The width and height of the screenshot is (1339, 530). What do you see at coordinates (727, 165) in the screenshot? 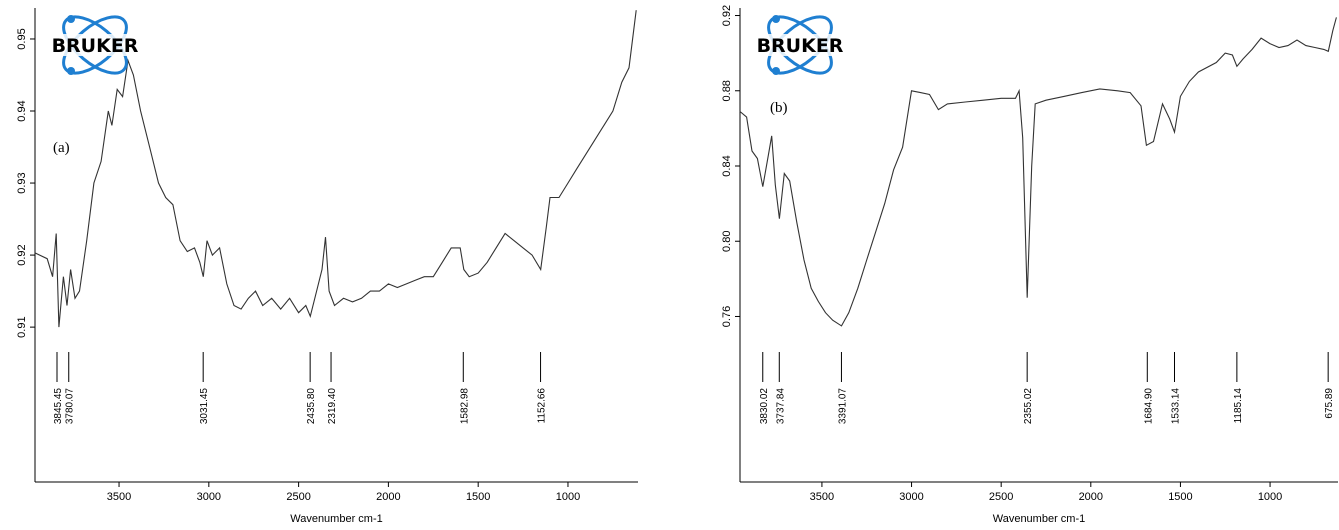
I see `y-tick-label: 0.84` at bounding box center [727, 165].